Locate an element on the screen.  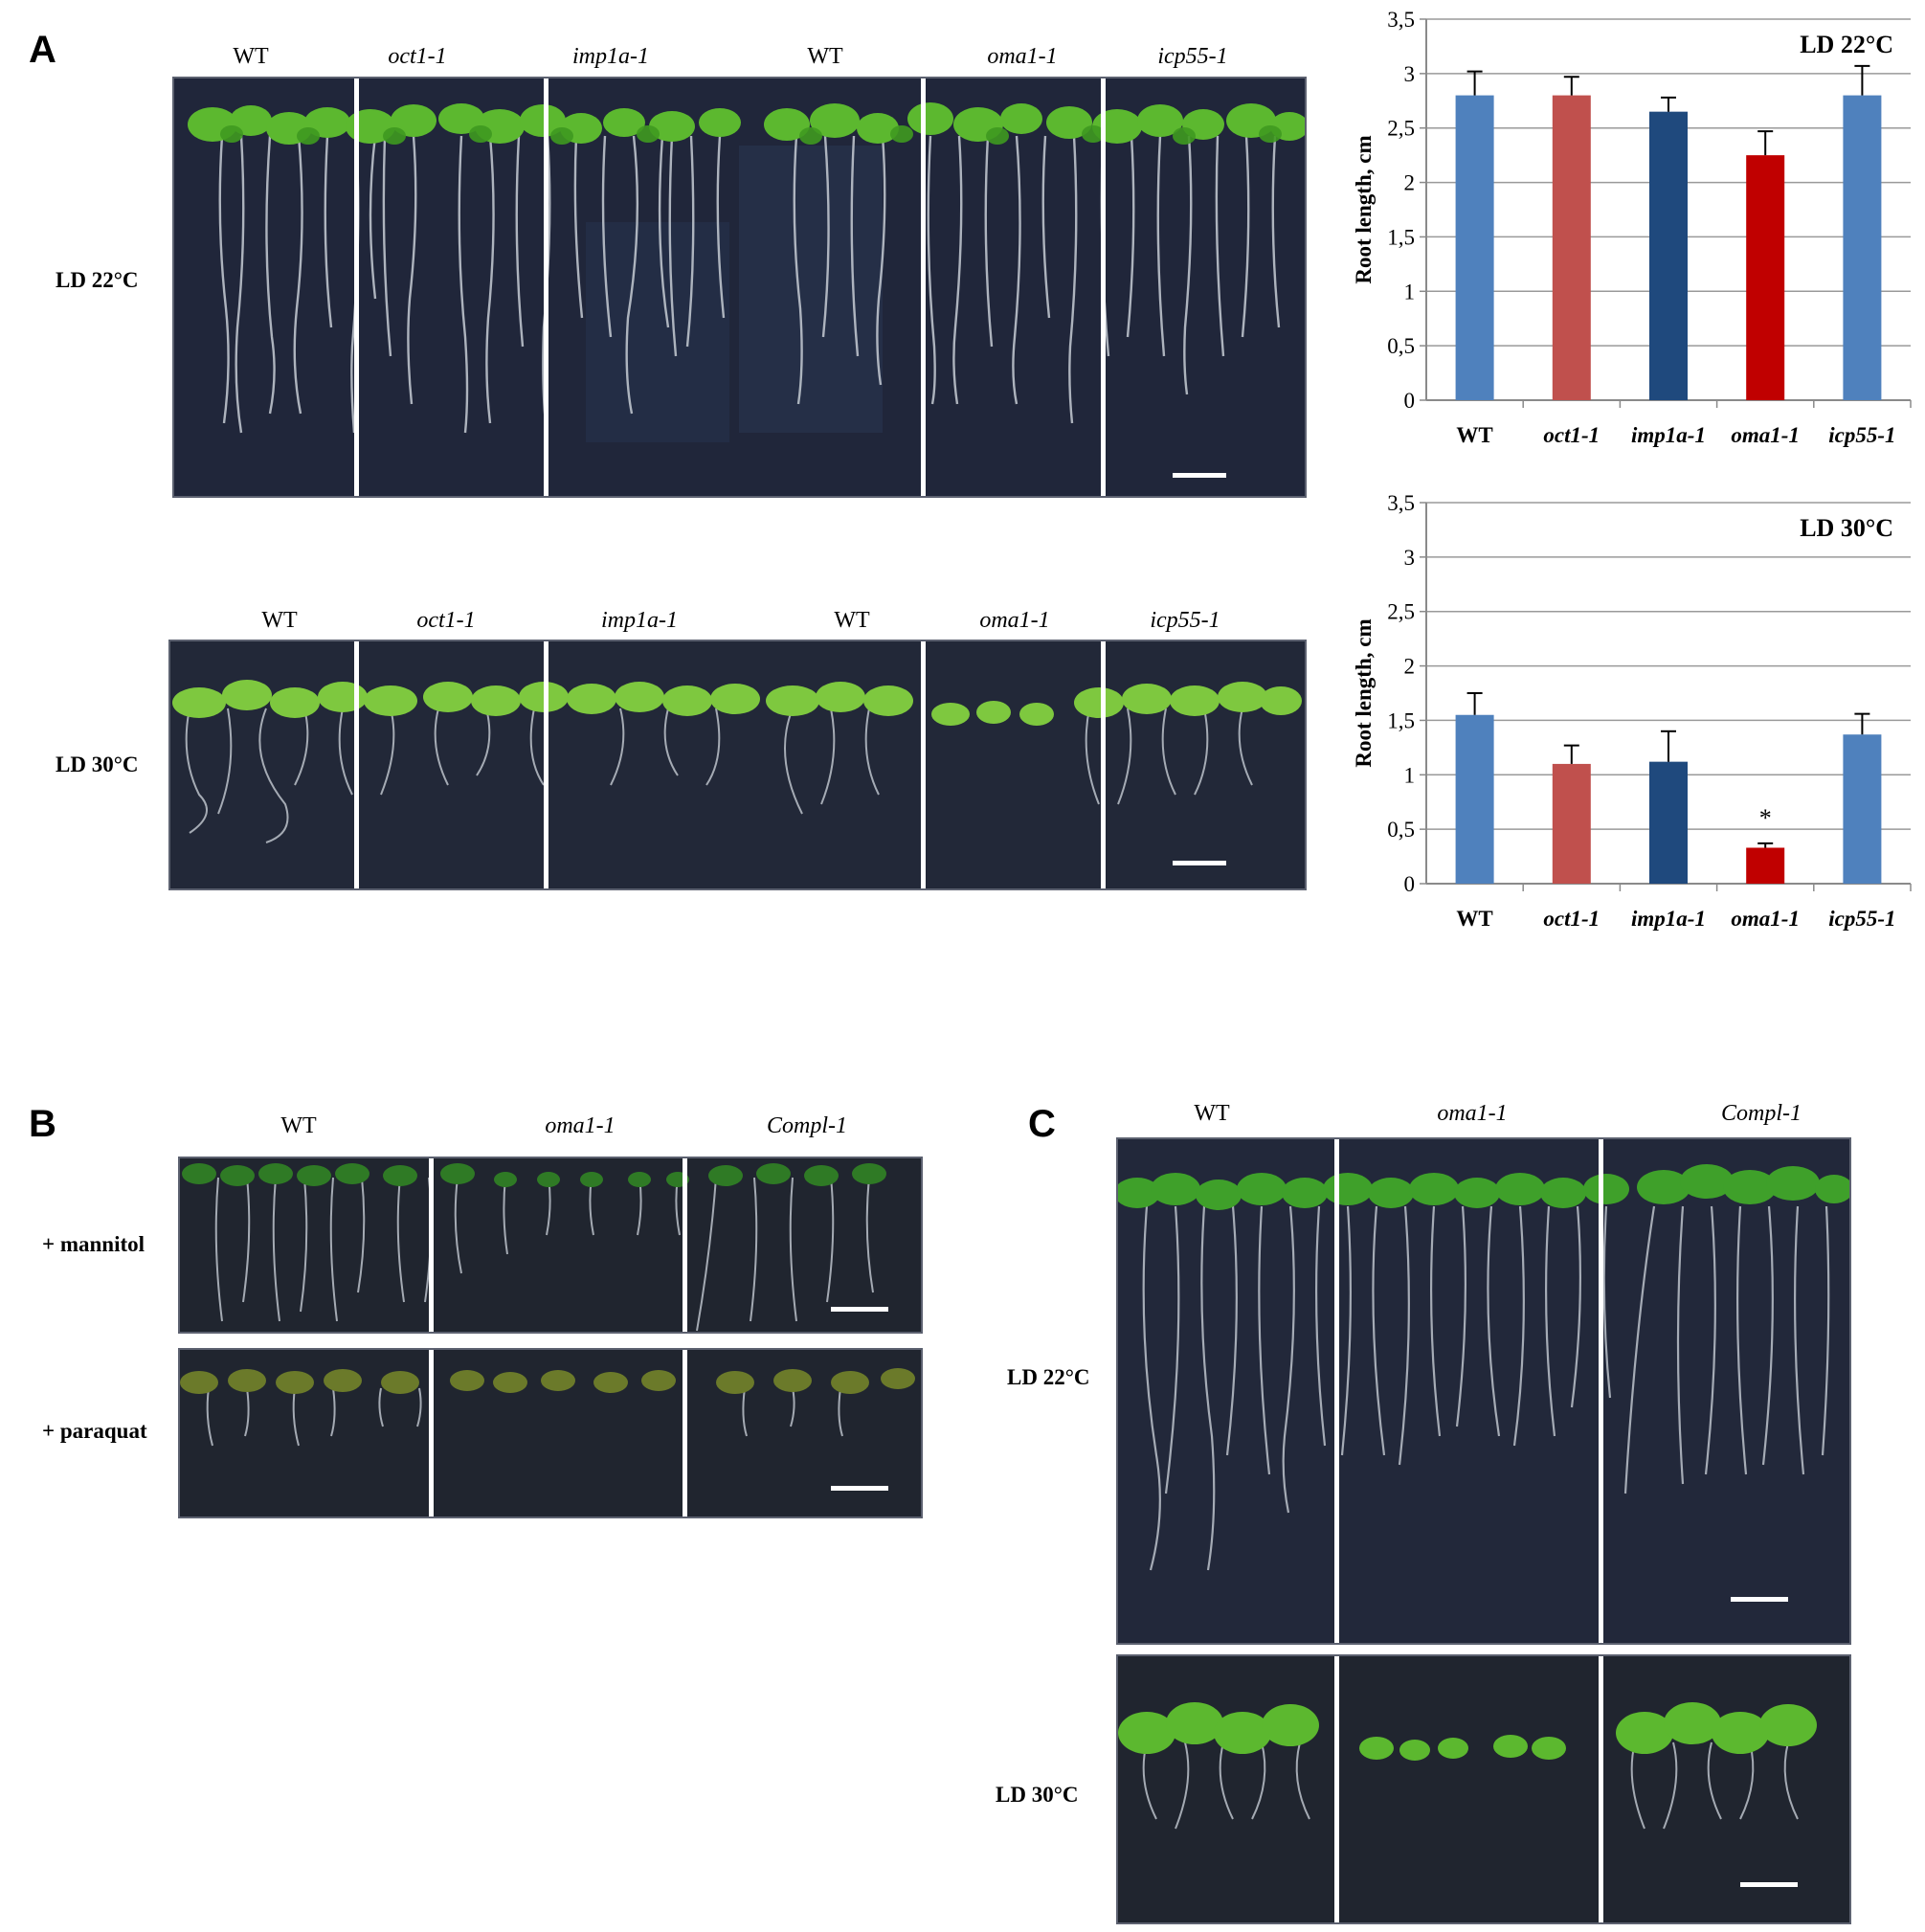
x-tick-label: imp1a-1 is located at coordinates (1668, 435).